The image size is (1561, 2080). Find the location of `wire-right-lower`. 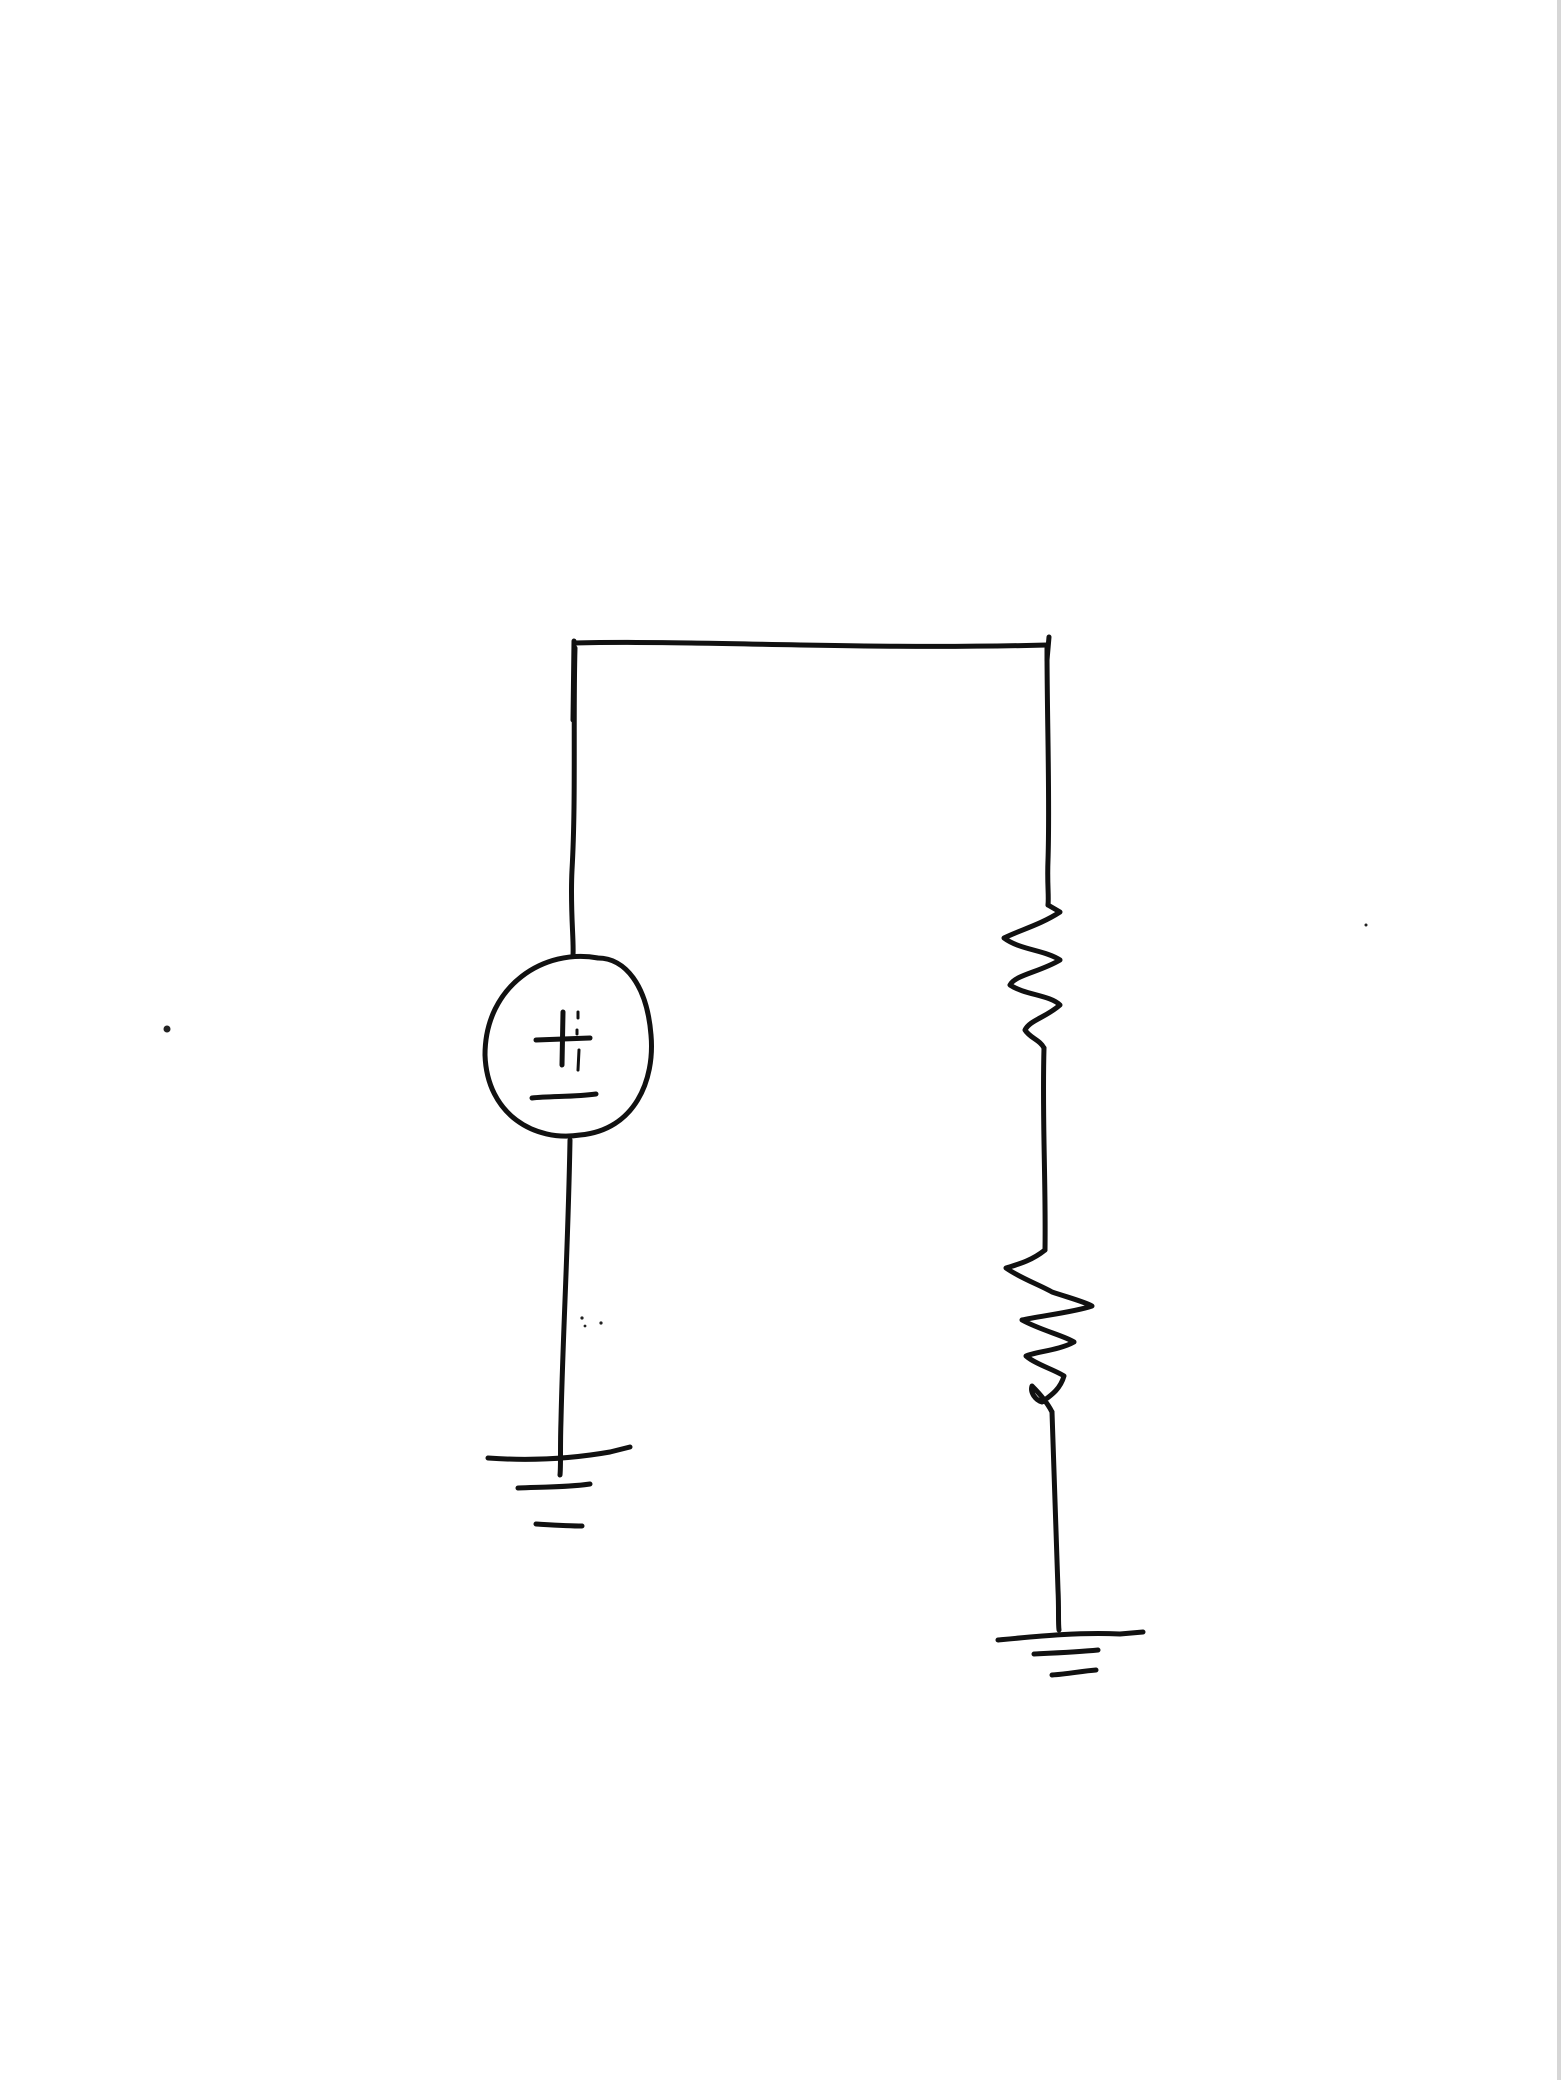

wire-right-lower is located at coordinates (1055, 1521).